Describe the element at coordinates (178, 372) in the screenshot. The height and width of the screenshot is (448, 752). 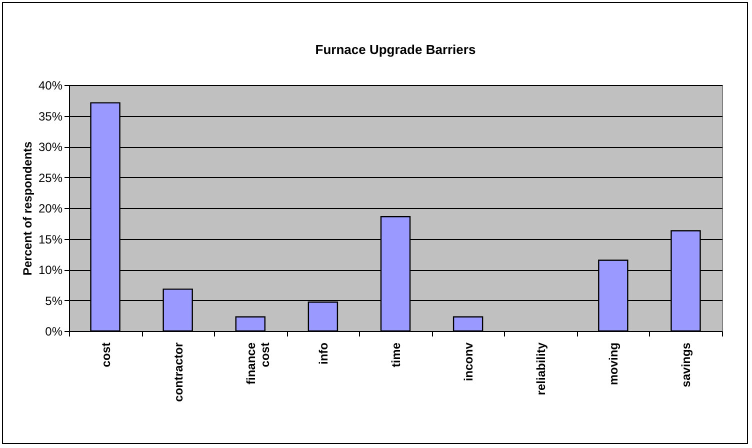
I see `x-tick-label: contractor` at that location.